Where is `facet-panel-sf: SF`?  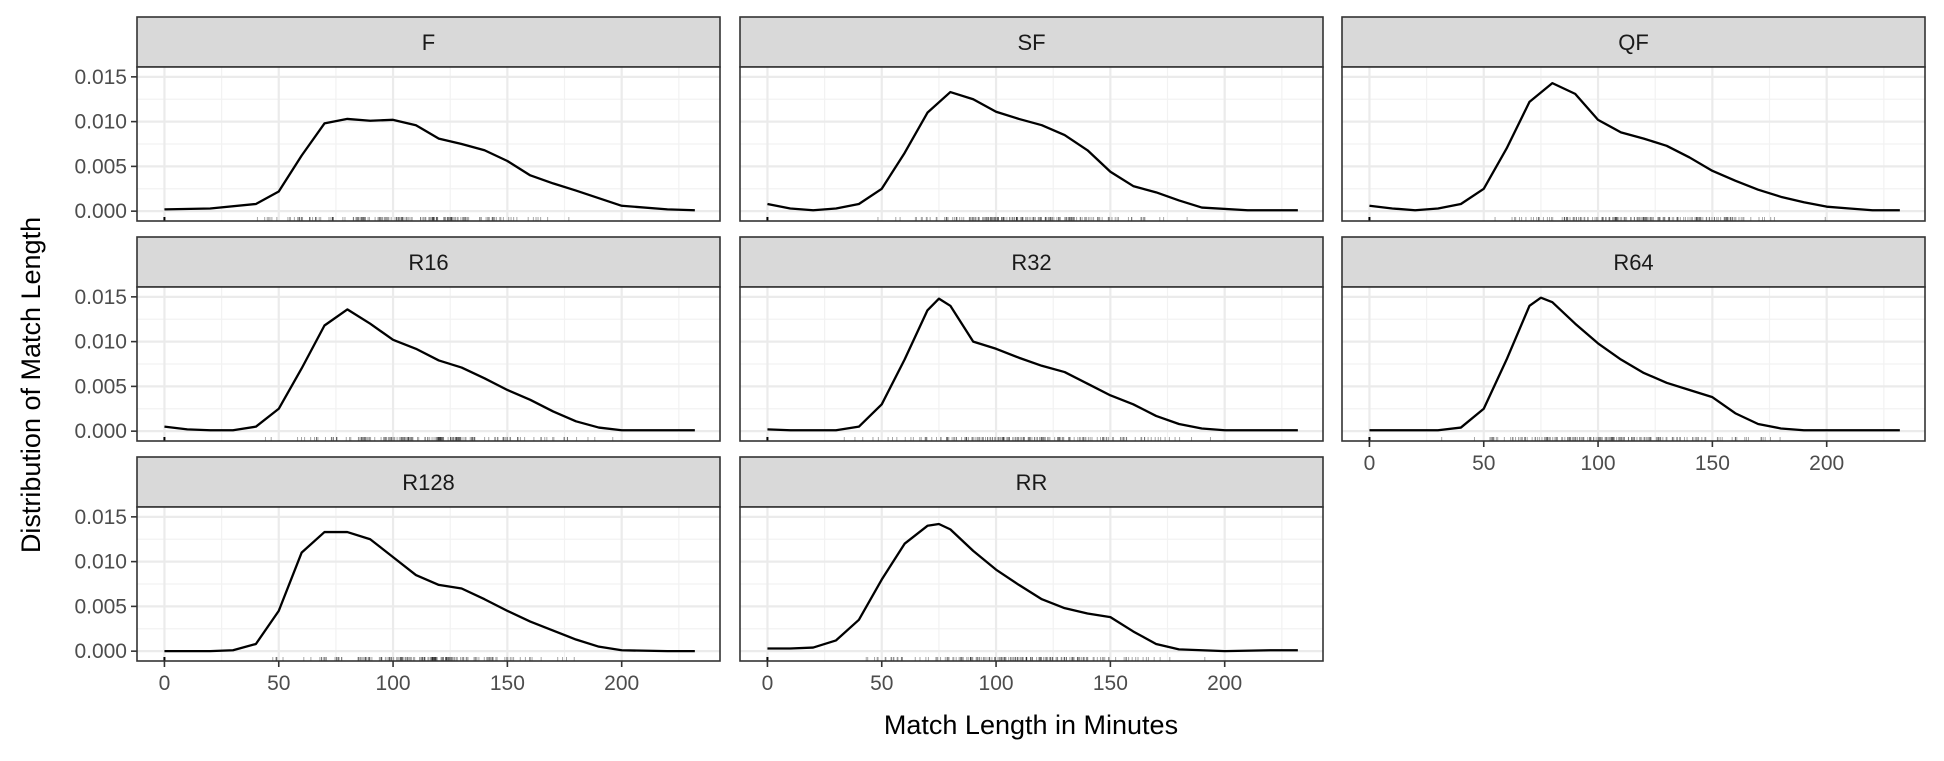
facet-panel-sf: SF is located at coordinates (1031, 119).